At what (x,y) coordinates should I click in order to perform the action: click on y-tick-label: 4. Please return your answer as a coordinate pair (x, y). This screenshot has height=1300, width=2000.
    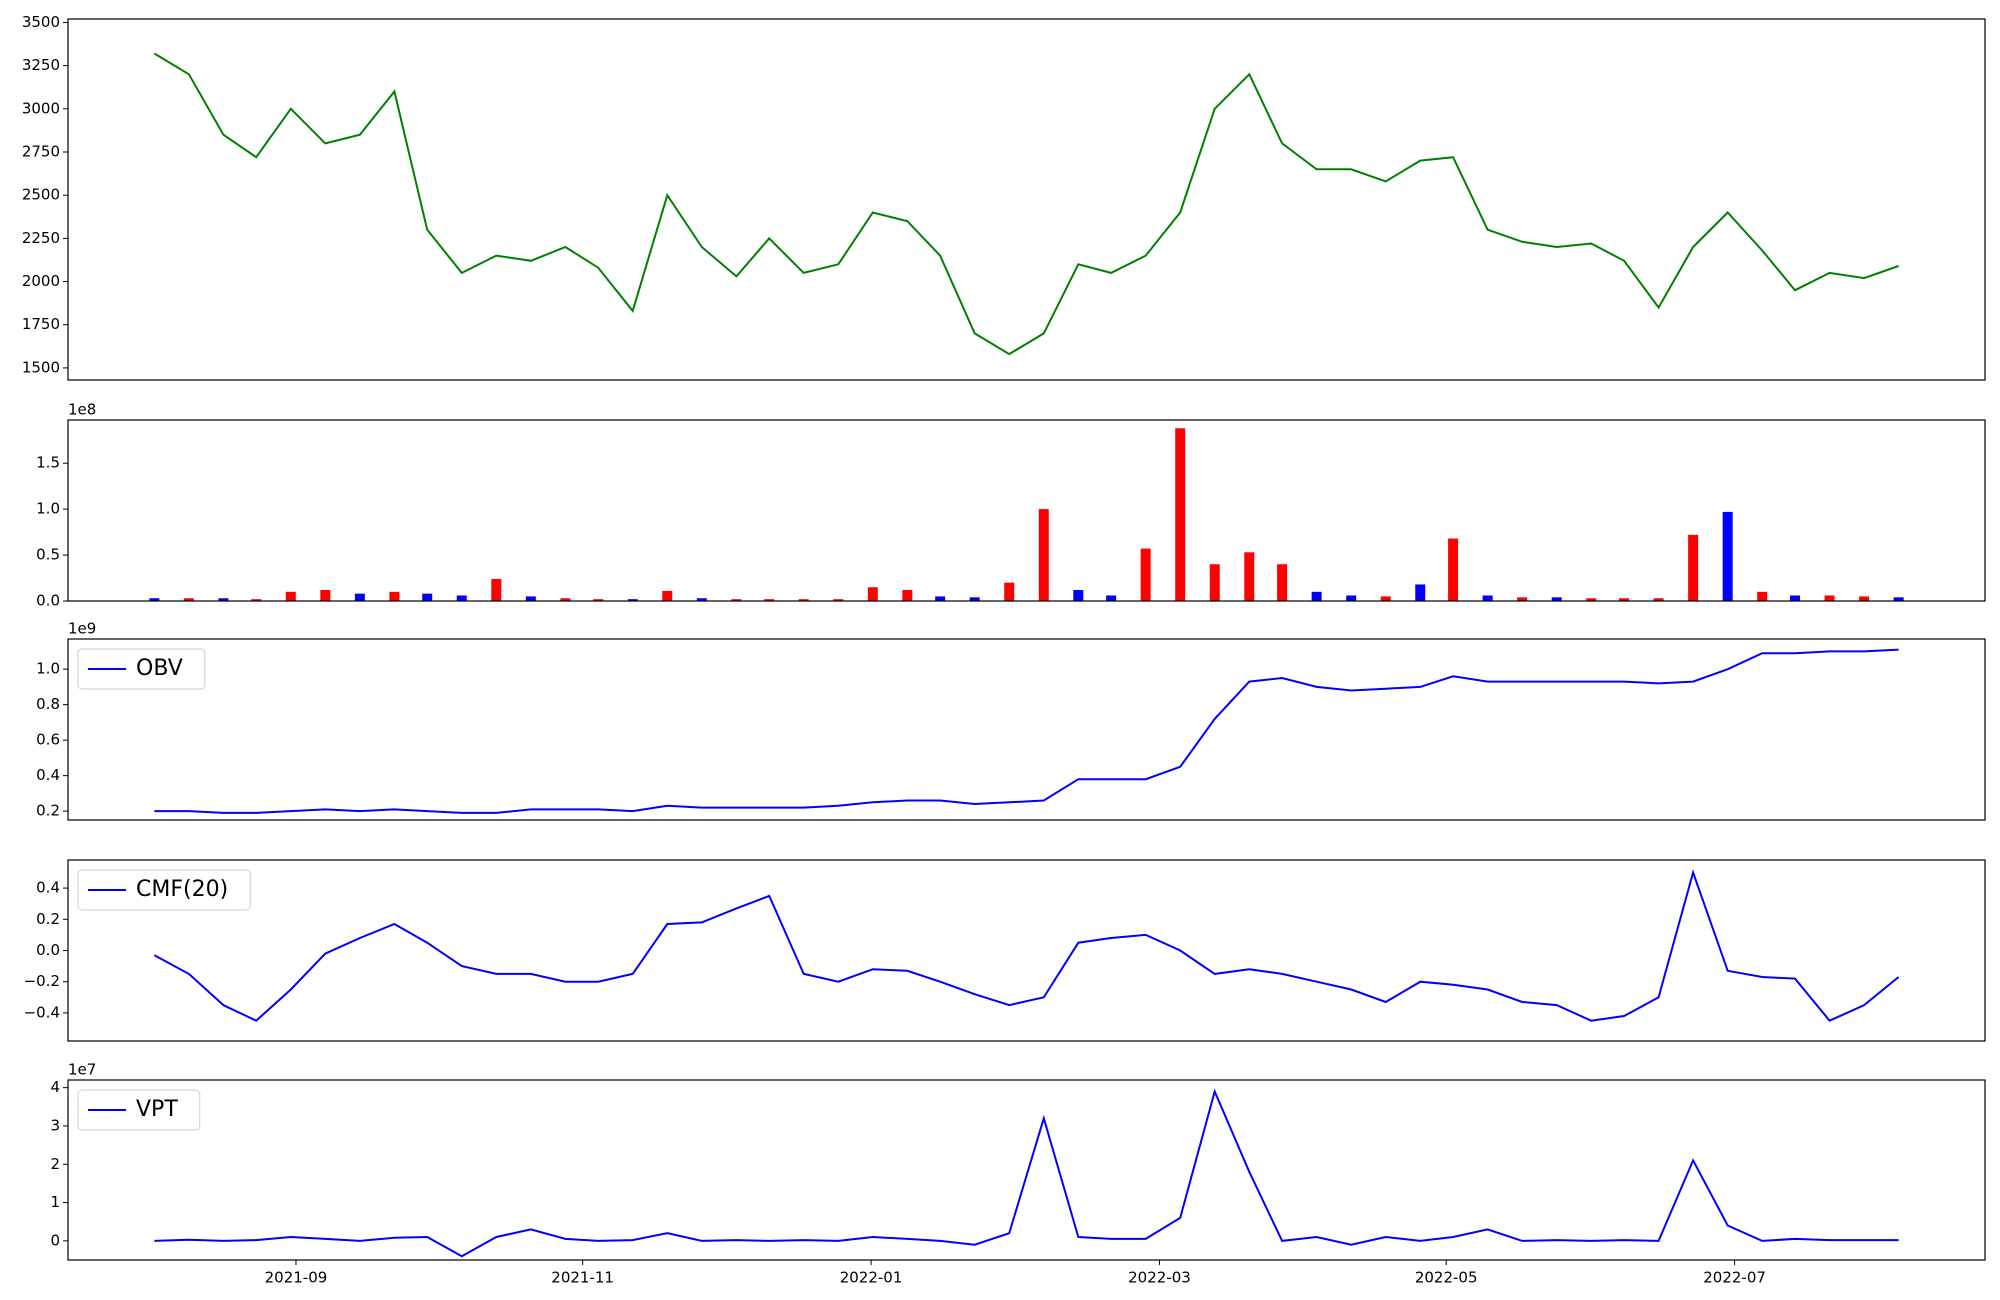
    Looking at the image, I should click on (55, 1087).